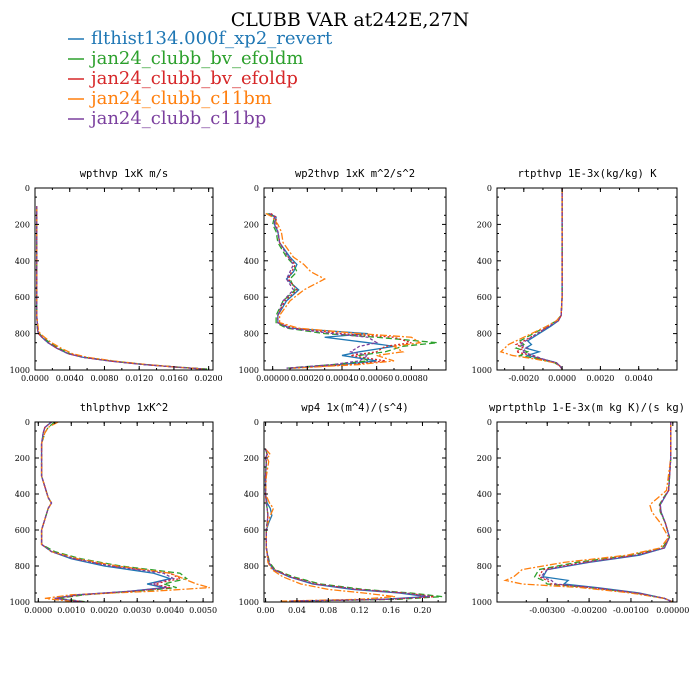 The width and height of the screenshot is (700, 700). I want to click on x-tick-label: -0.0020, so click(523, 378).